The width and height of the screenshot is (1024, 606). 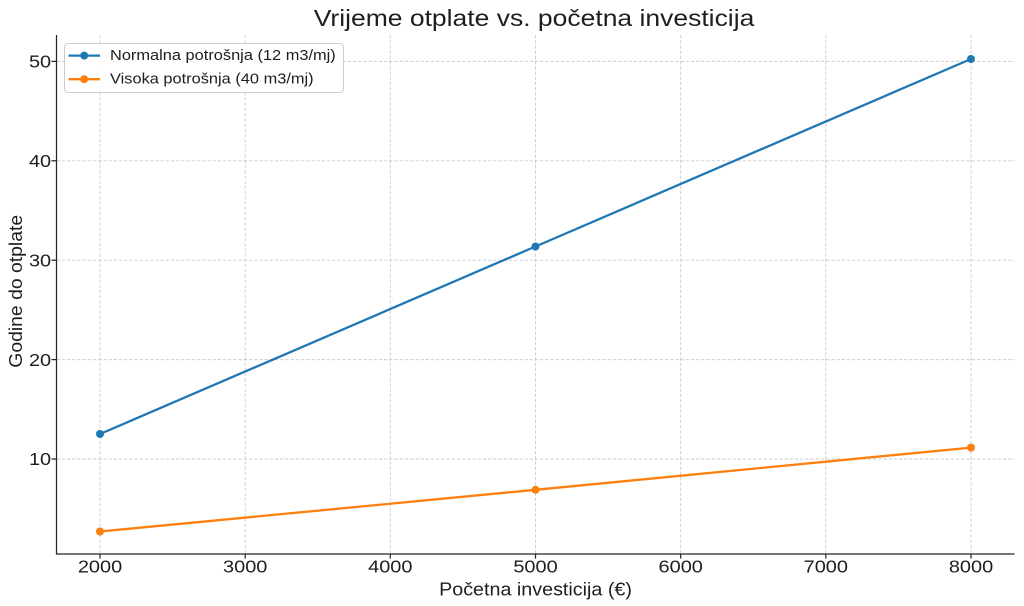 What do you see at coordinates (212, 79) in the screenshot?
I see `svg-text: Visoka potrošnja (40 m3/mj)` at bounding box center [212, 79].